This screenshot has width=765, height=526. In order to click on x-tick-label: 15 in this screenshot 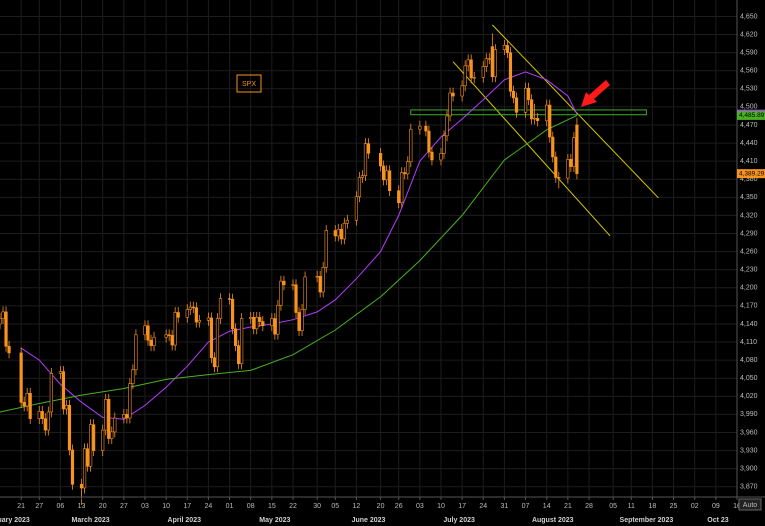, I will do `click(272, 506)`.